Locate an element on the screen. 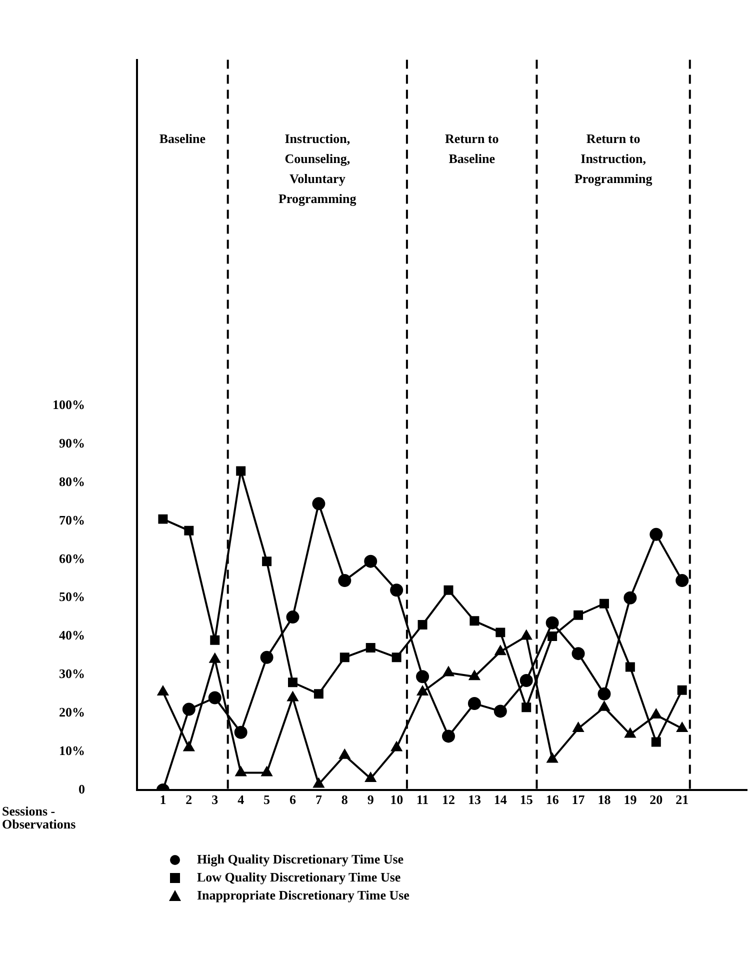 The width and height of the screenshot is (754, 959). y-tick-label: 10% is located at coordinates (72, 750).